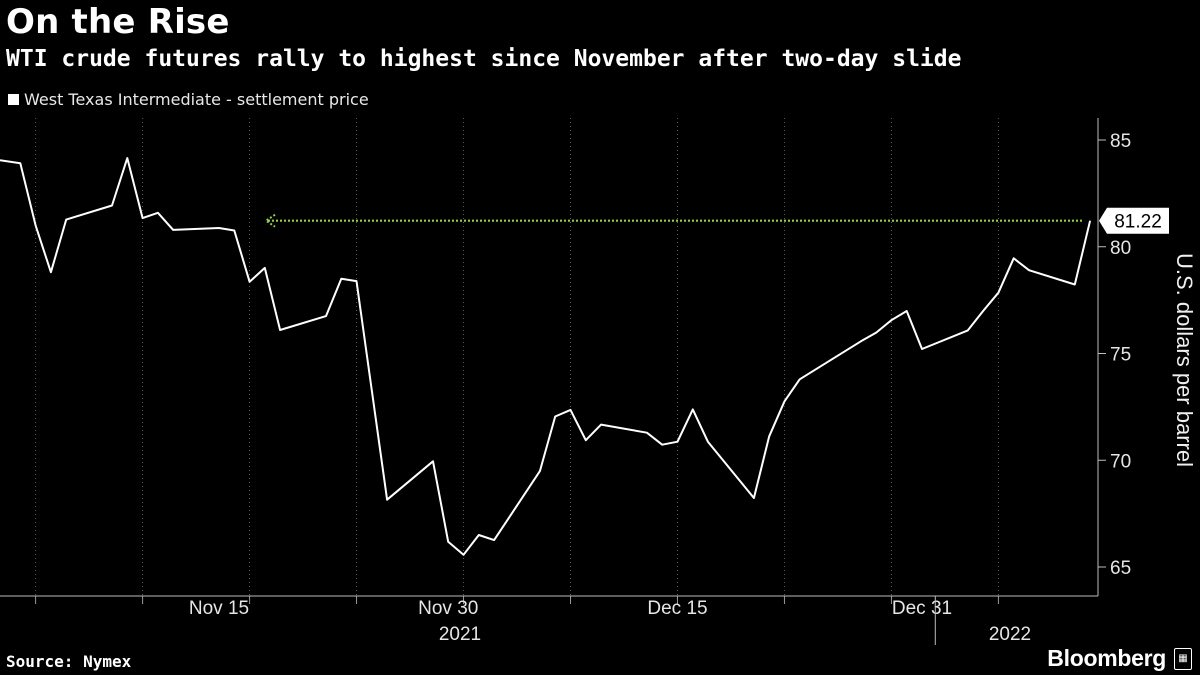 The height and width of the screenshot is (675, 1200). What do you see at coordinates (118, 22) in the screenshot?
I see `chart-title: On the Rise` at bounding box center [118, 22].